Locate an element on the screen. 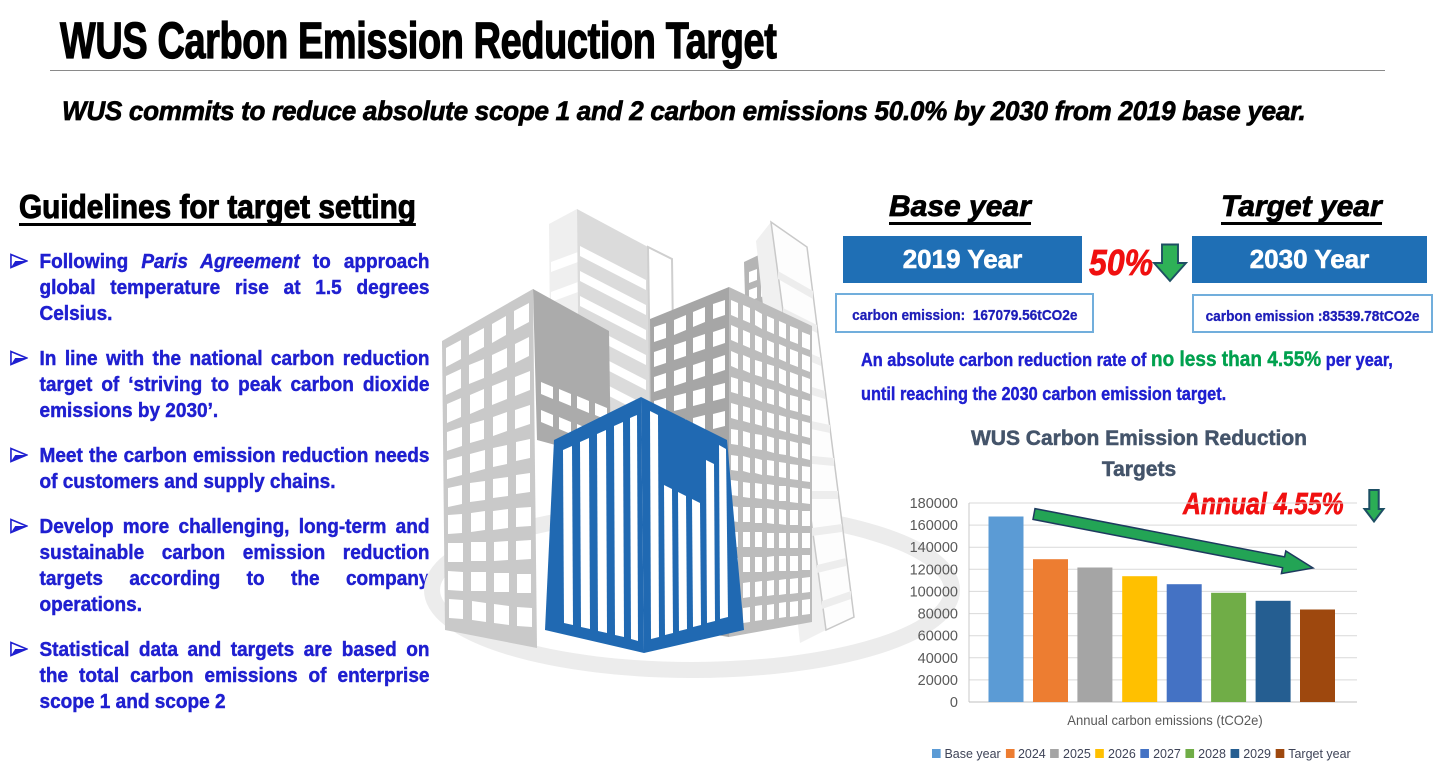 The height and width of the screenshot is (778, 1440). svg-text: 0 is located at coordinates (954, 703).